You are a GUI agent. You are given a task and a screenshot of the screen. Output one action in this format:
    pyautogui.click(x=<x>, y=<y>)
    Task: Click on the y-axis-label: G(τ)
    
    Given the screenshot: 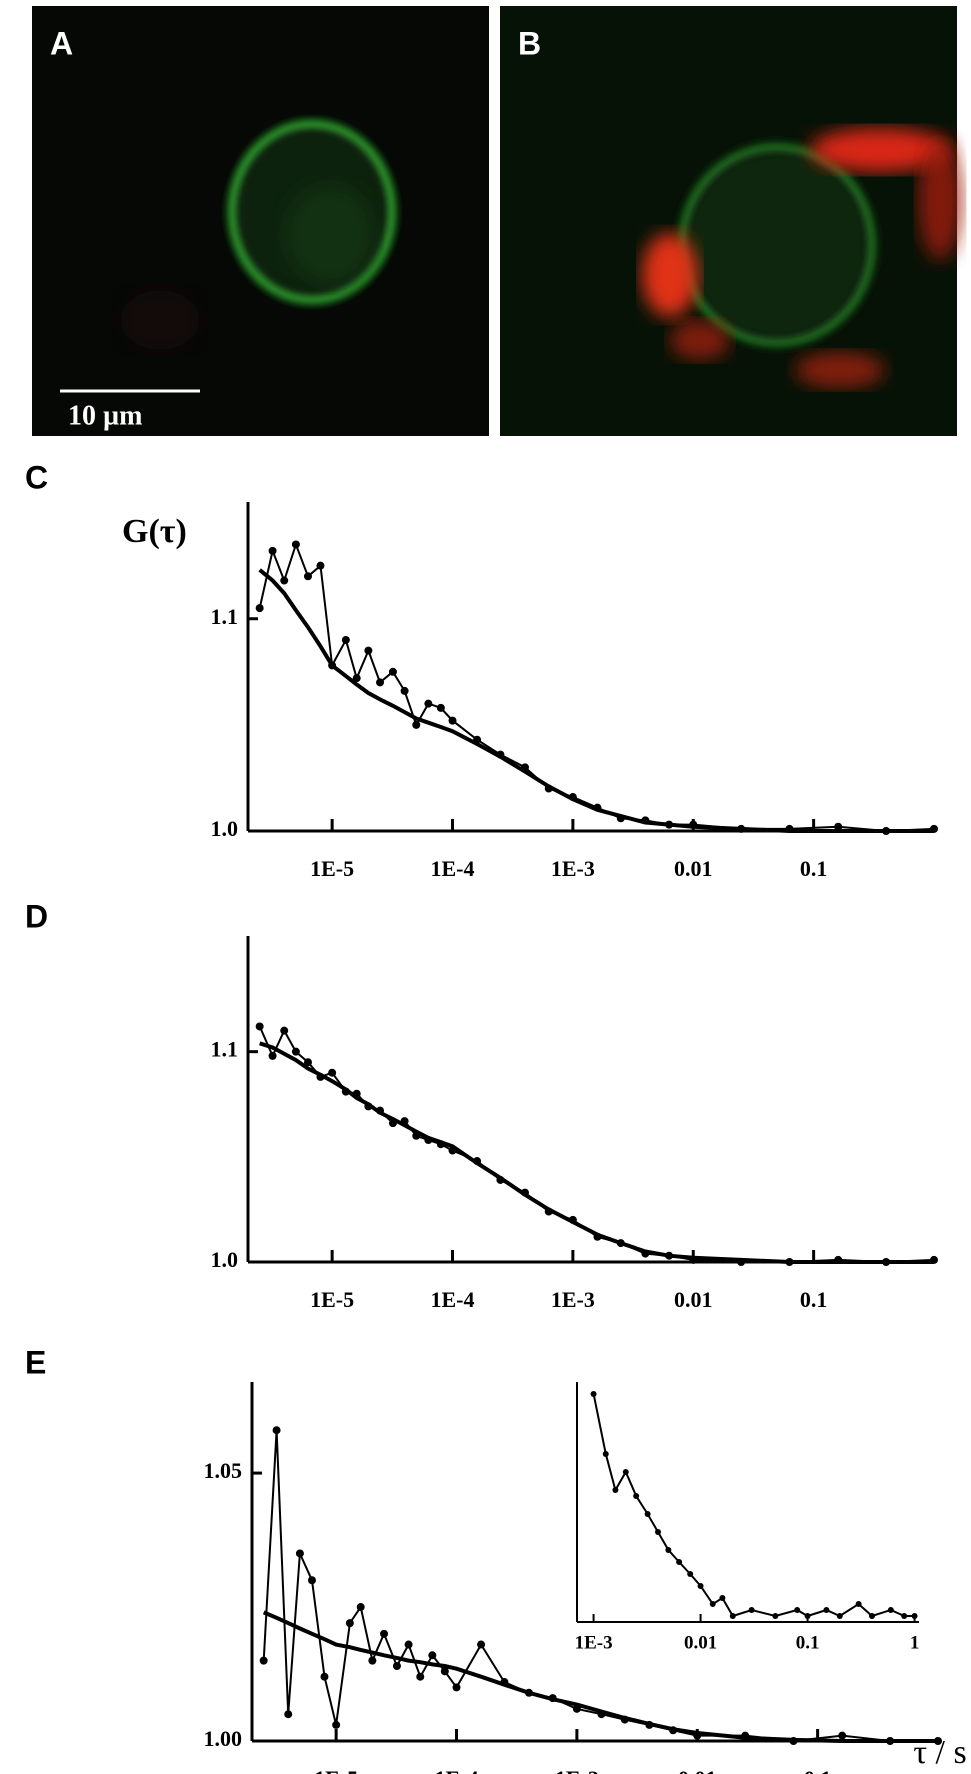 What is the action you would take?
    pyautogui.click(x=154, y=531)
    